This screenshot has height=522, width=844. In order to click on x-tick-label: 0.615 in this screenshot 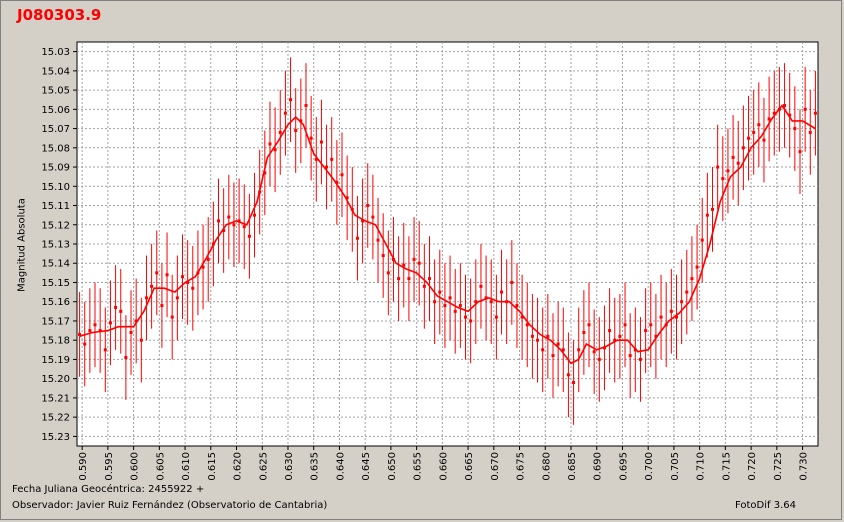, I will do `click(212, 466)`.